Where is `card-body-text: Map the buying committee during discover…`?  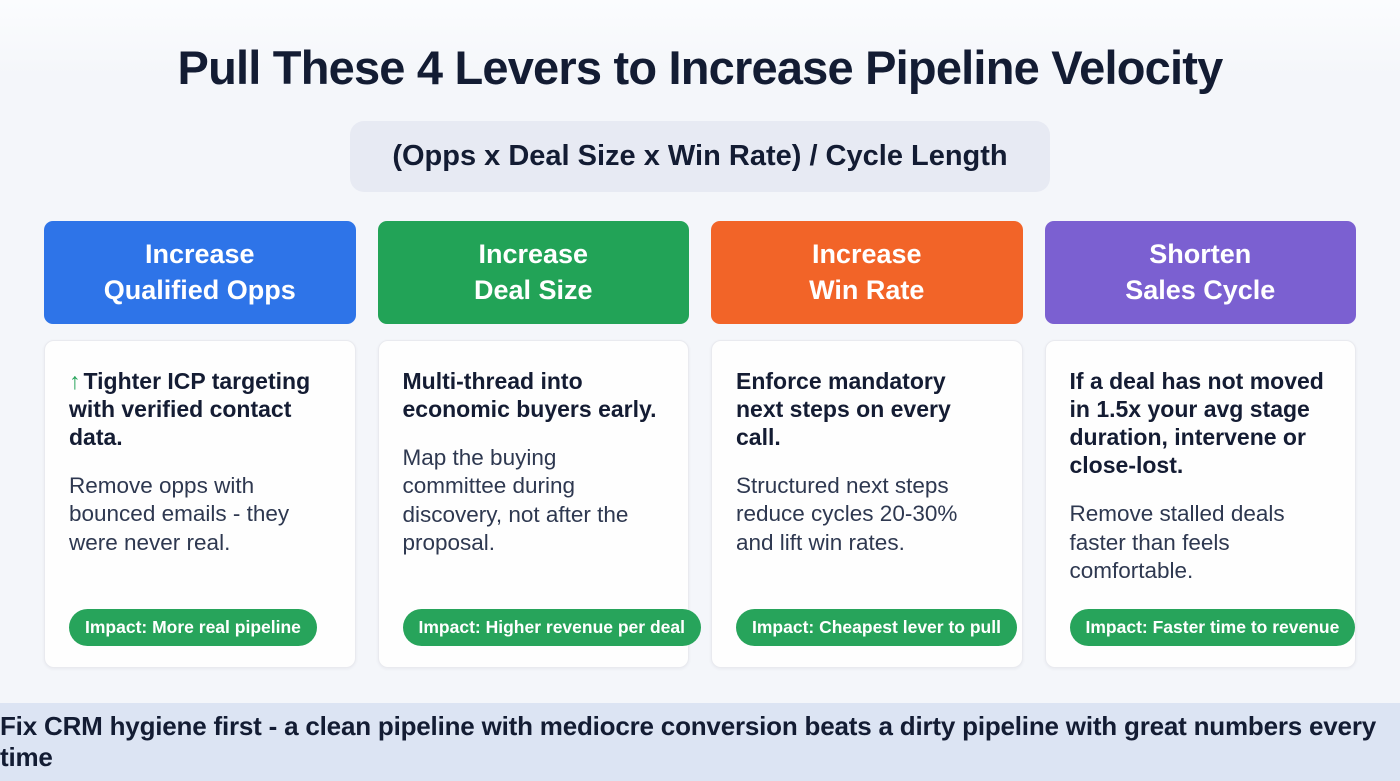
card-body-text: Map the buying committee during discover… is located at coordinates (515, 500).